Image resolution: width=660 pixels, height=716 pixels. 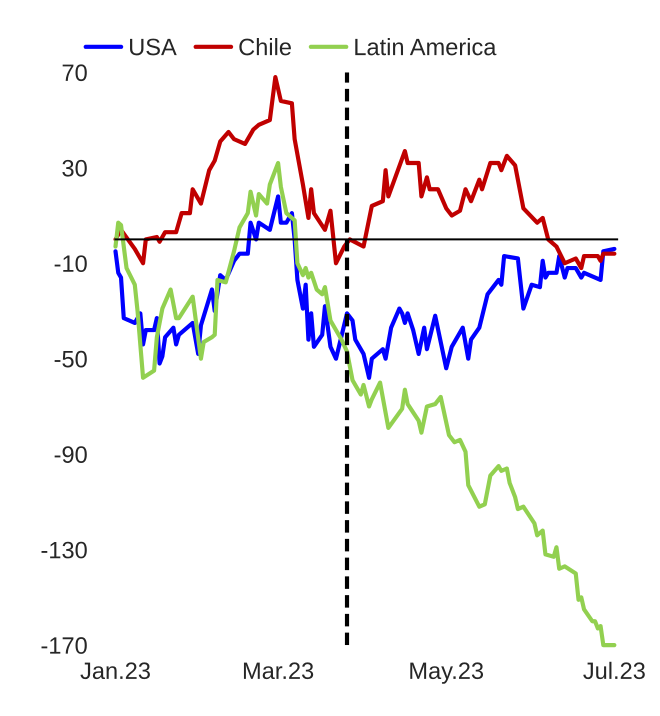 What do you see at coordinates (70, 263) in the screenshot?
I see `y-tick-label: -10` at bounding box center [70, 263].